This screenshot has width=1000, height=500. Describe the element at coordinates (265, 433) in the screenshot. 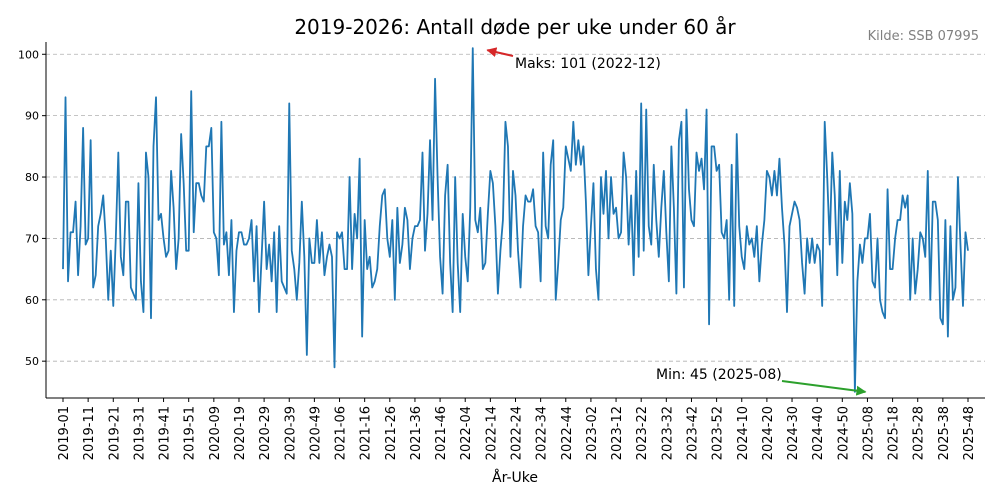

I see `x-tick-label: 2020-29` at that location.